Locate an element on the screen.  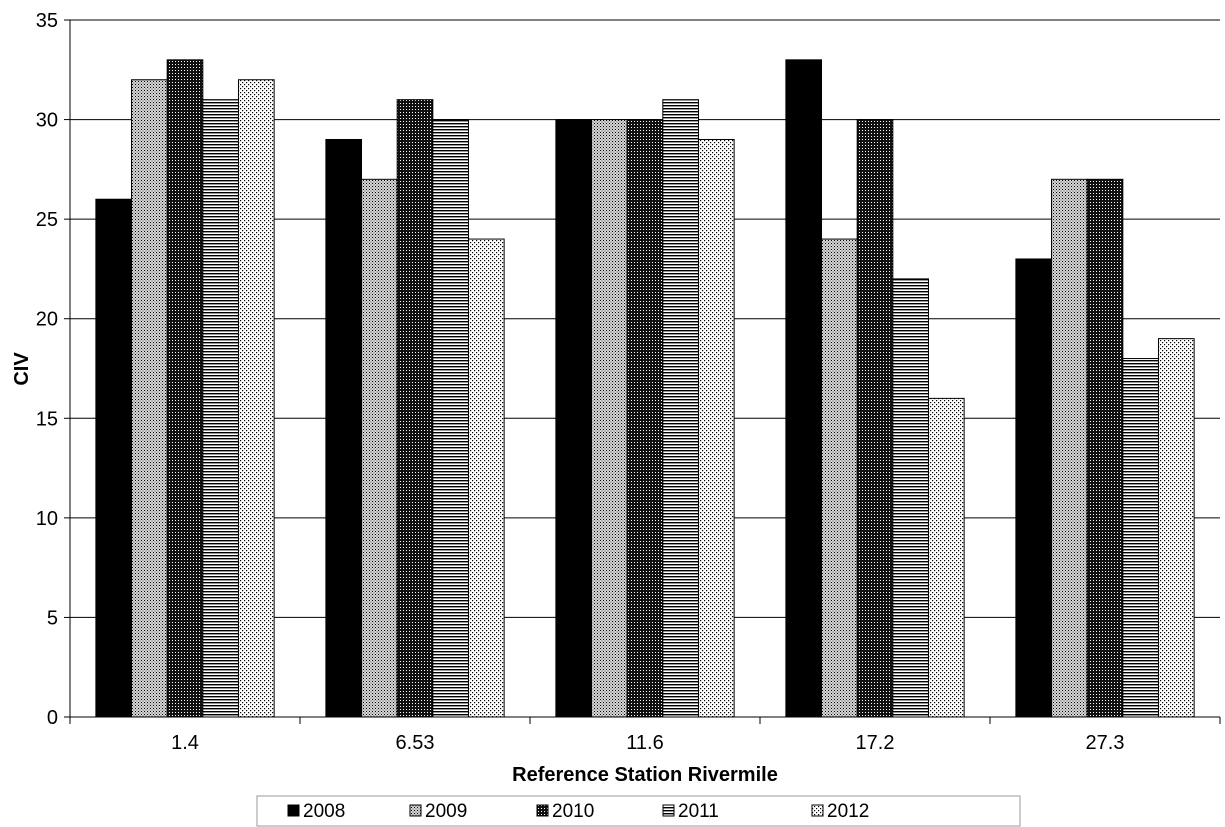
y-ticks: 0 5 10 15 20 25 30 35 is located at coordinates (53, 369).